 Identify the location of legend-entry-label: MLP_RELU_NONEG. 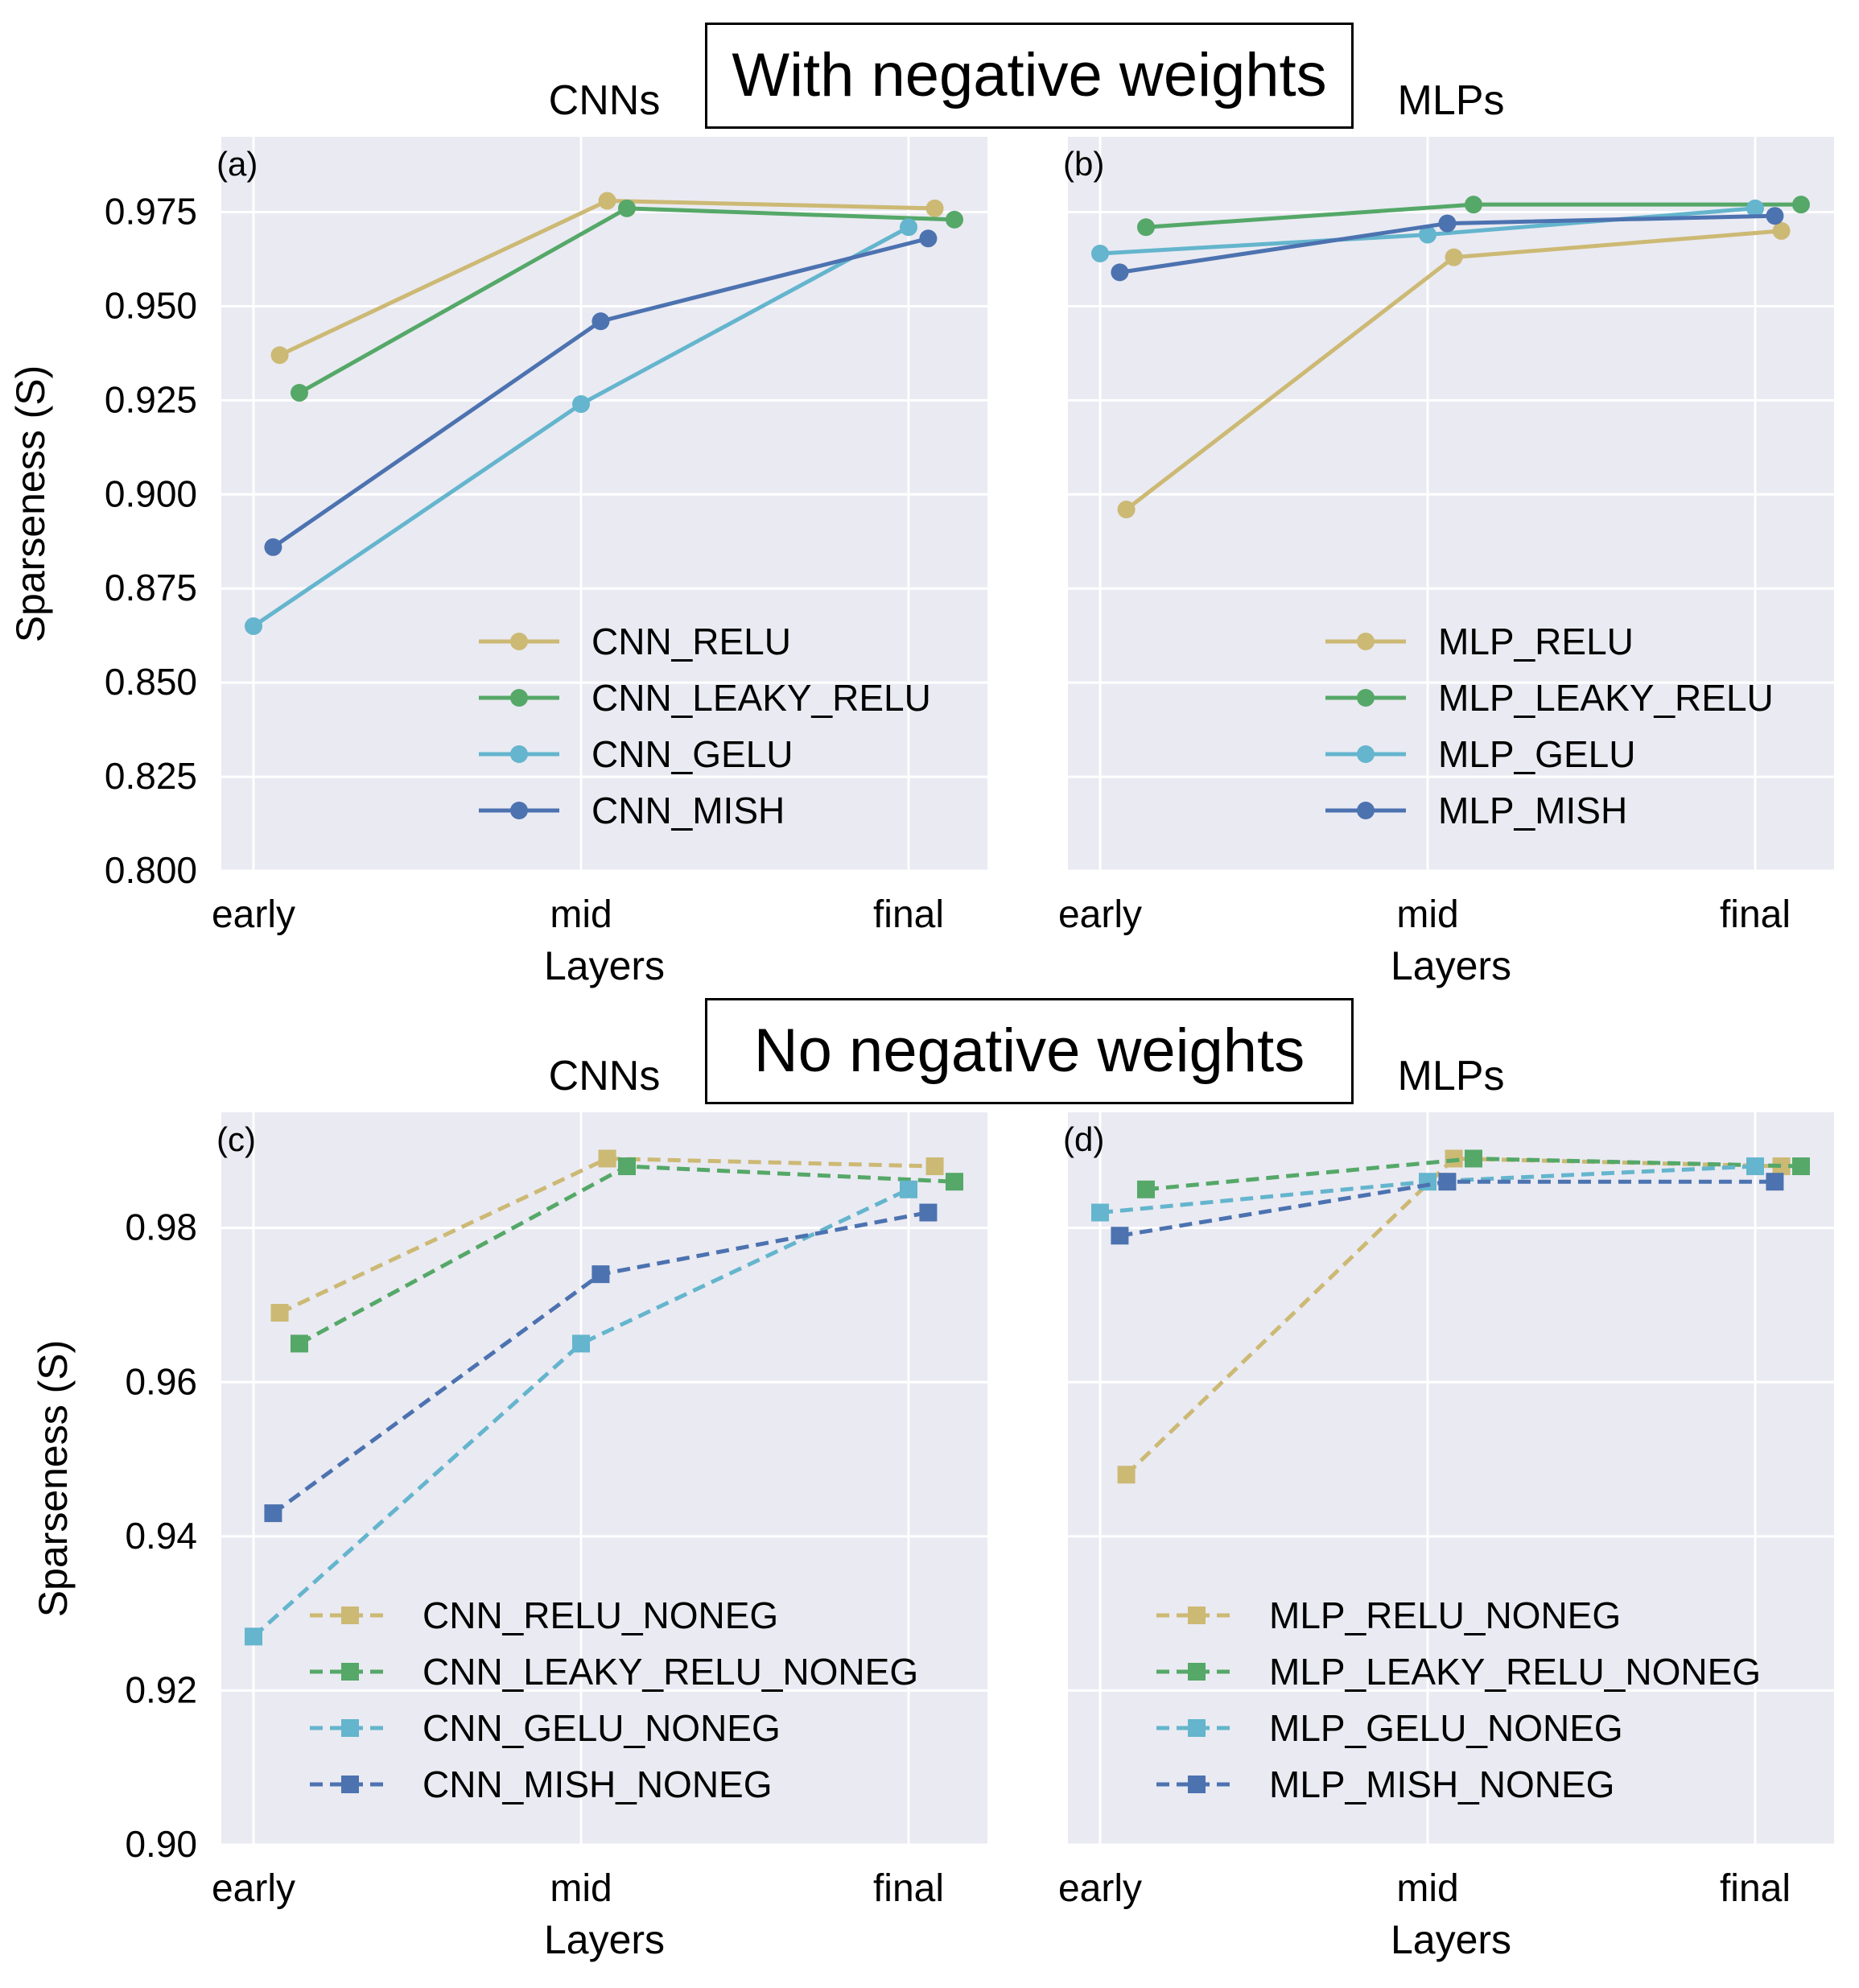
(1445, 1615).